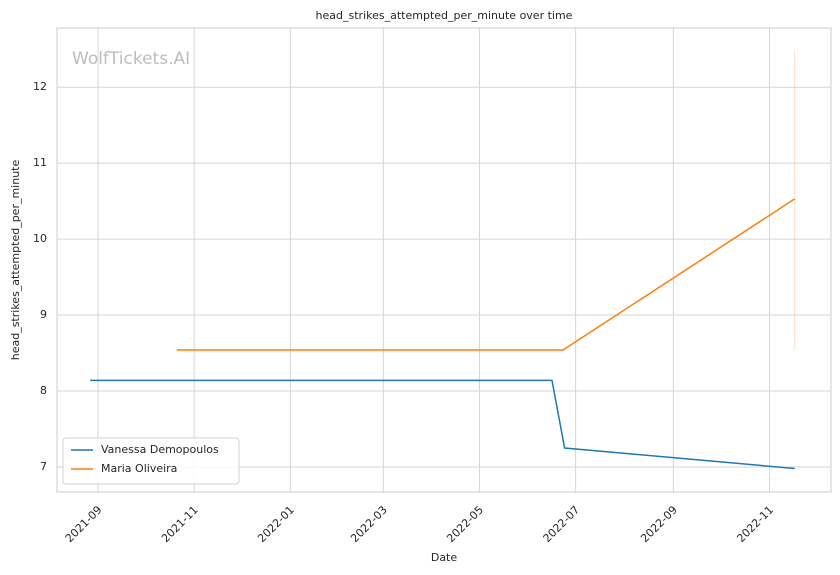  I want to click on legend-label: Vanessa Demopoulos, so click(160, 449).